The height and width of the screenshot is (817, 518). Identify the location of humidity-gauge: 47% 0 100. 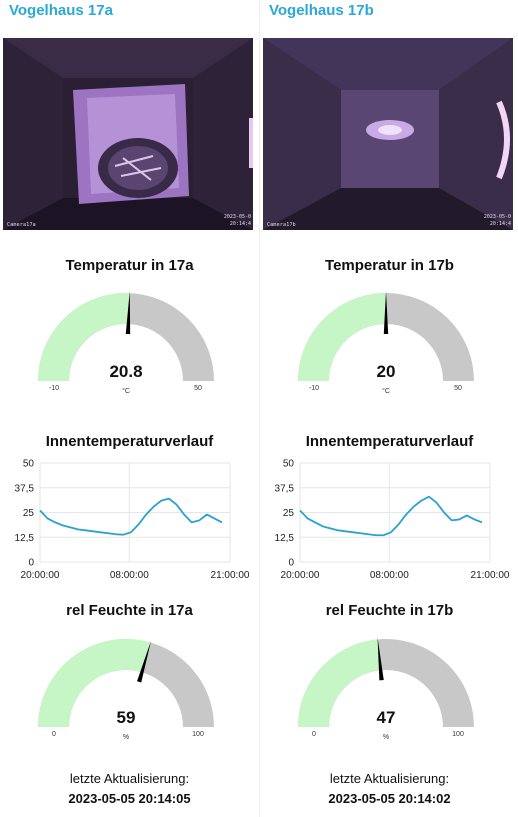
(389, 690).